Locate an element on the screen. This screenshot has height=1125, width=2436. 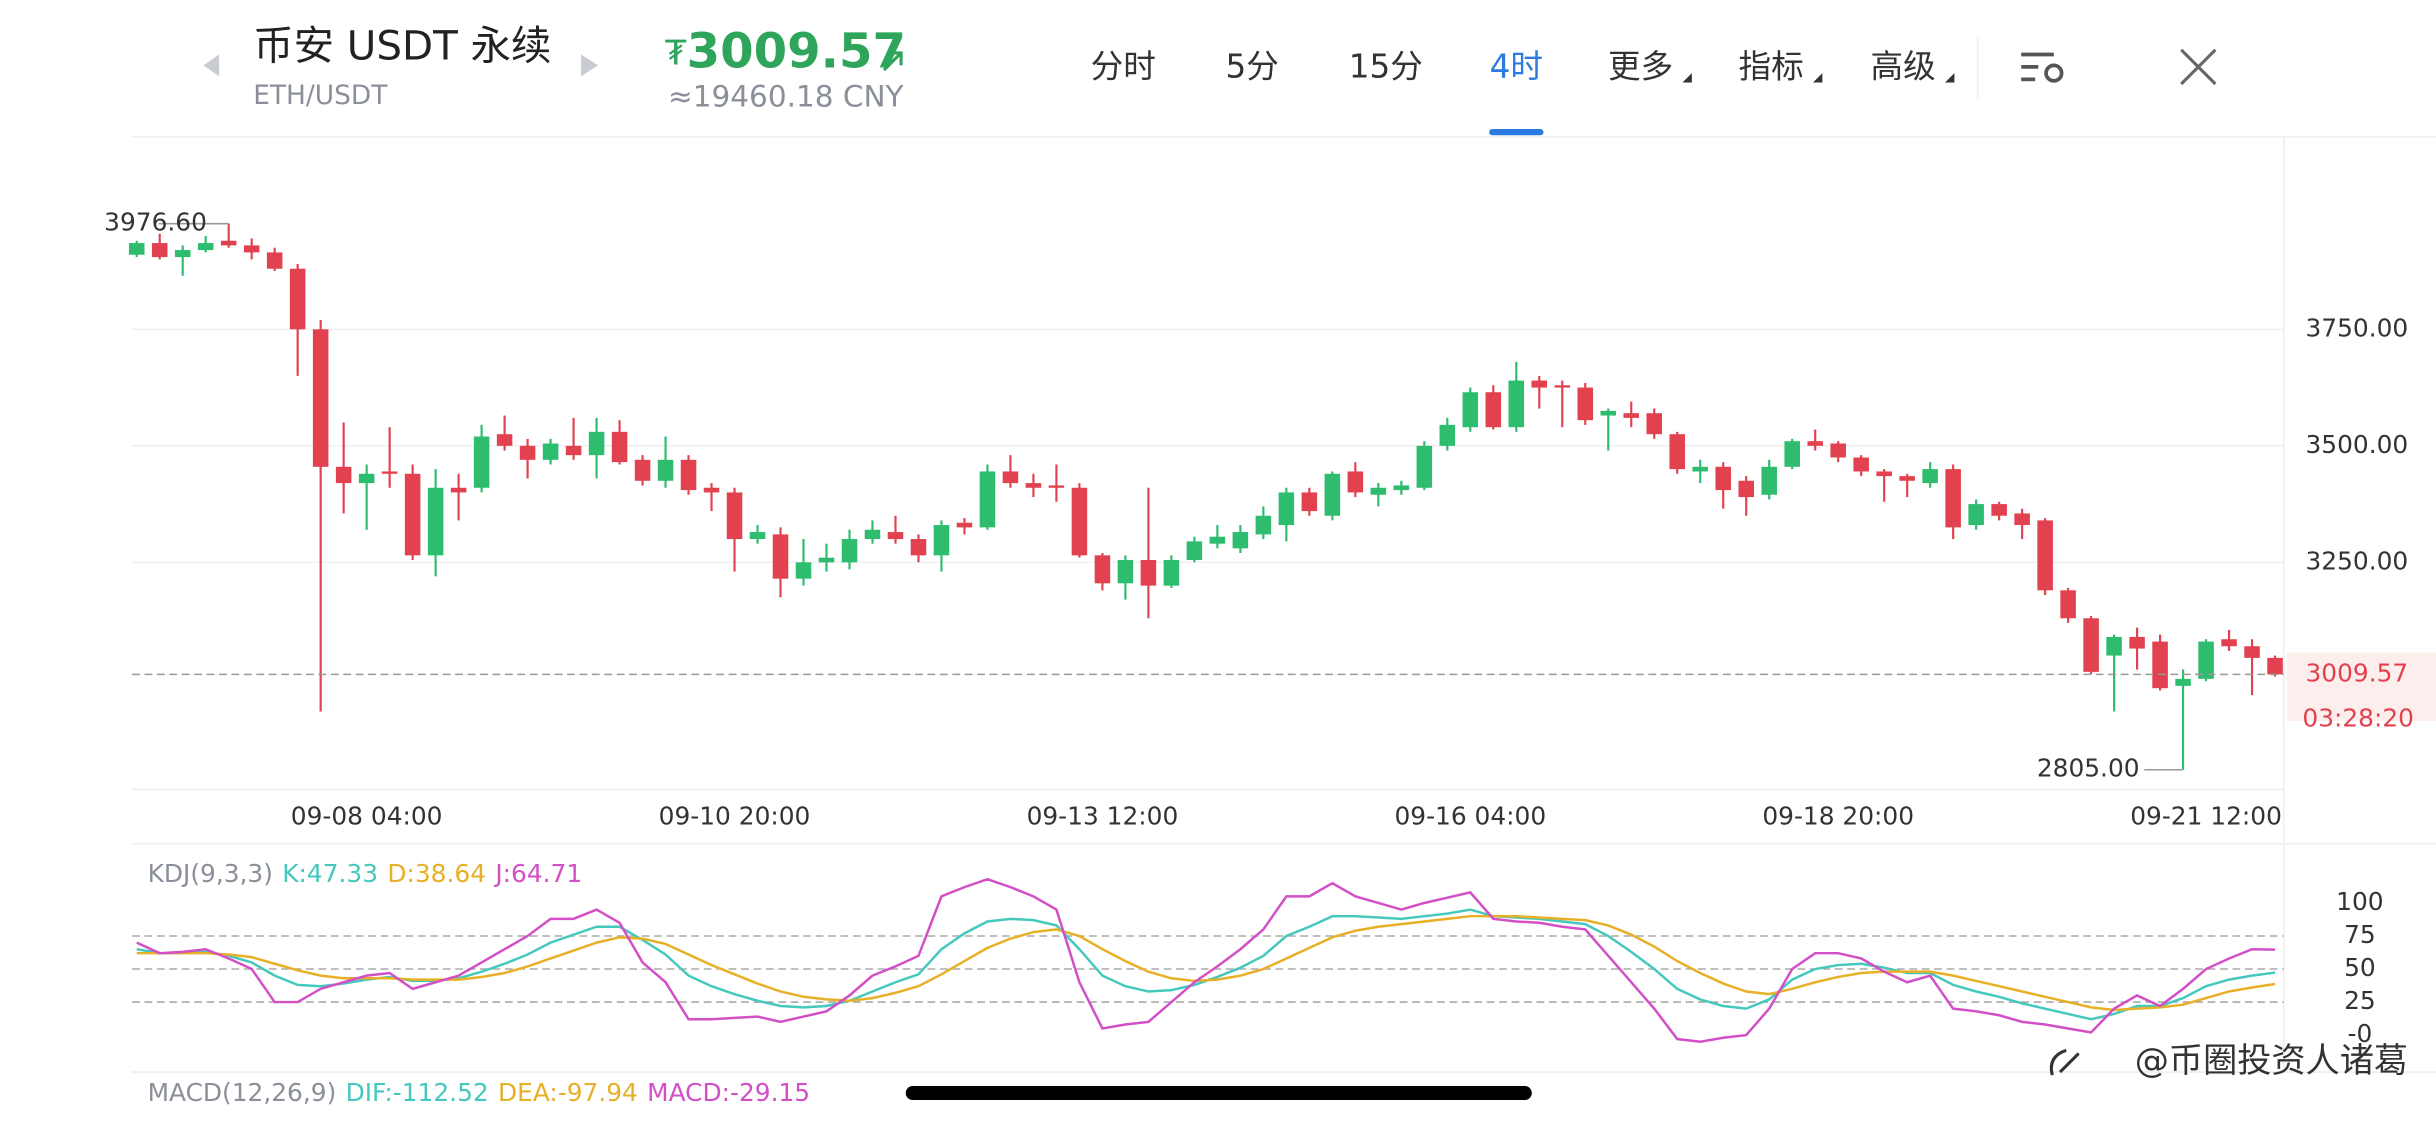
extreme-label: 2805.00 is located at coordinates (2088, 768).